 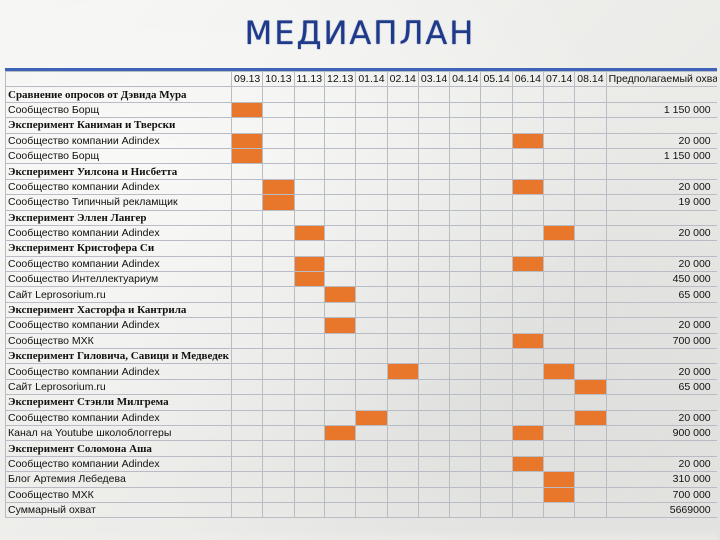 What do you see at coordinates (661, 417) in the screenshot?
I see `reach-value: 20 000` at bounding box center [661, 417].